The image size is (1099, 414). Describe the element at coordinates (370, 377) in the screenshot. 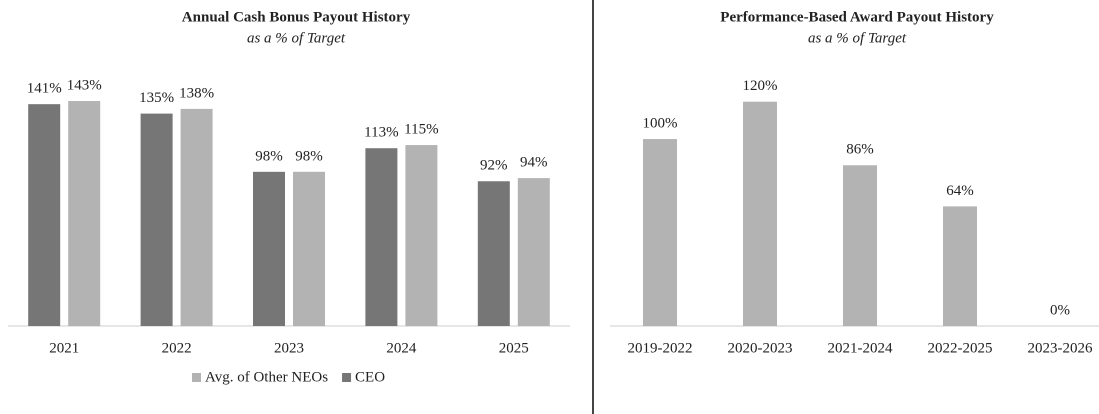

I see `legend-label: CEO` at that location.